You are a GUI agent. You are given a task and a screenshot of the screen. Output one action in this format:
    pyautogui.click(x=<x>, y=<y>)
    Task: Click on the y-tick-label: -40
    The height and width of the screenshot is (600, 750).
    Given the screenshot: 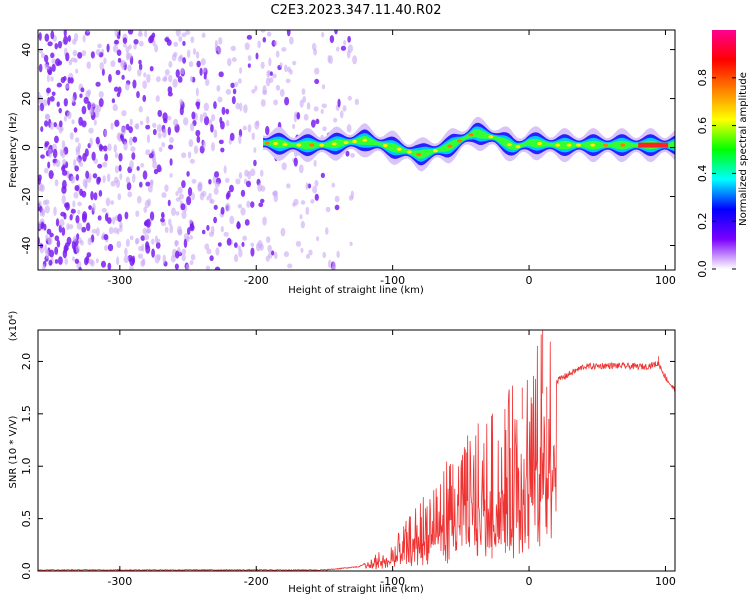 What is the action you would take?
    pyautogui.click(x=26, y=246)
    